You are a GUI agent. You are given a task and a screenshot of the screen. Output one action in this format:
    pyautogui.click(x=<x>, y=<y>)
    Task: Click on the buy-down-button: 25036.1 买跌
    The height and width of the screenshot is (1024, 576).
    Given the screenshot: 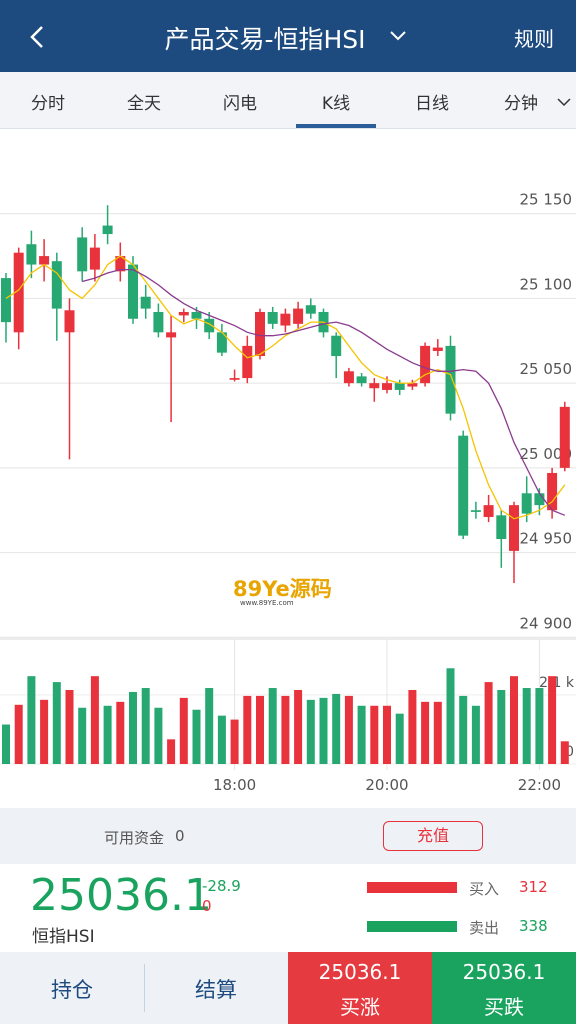 What is the action you would take?
    pyautogui.click(x=504, y=988)
    